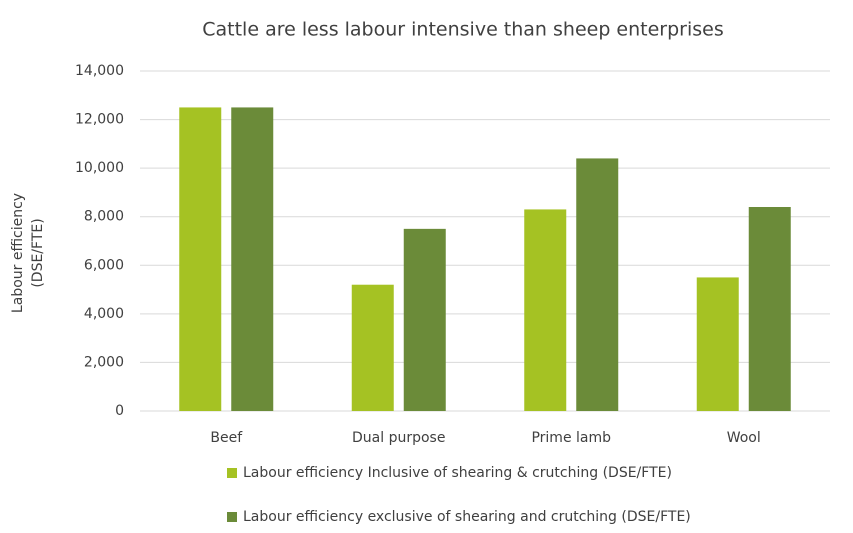 The width and height of the screenshot is (853, 533). What do you see at coordinates (119, 411) in the screenshot?
I see `y-tick-label: 0` at bounding box center [119, 411].